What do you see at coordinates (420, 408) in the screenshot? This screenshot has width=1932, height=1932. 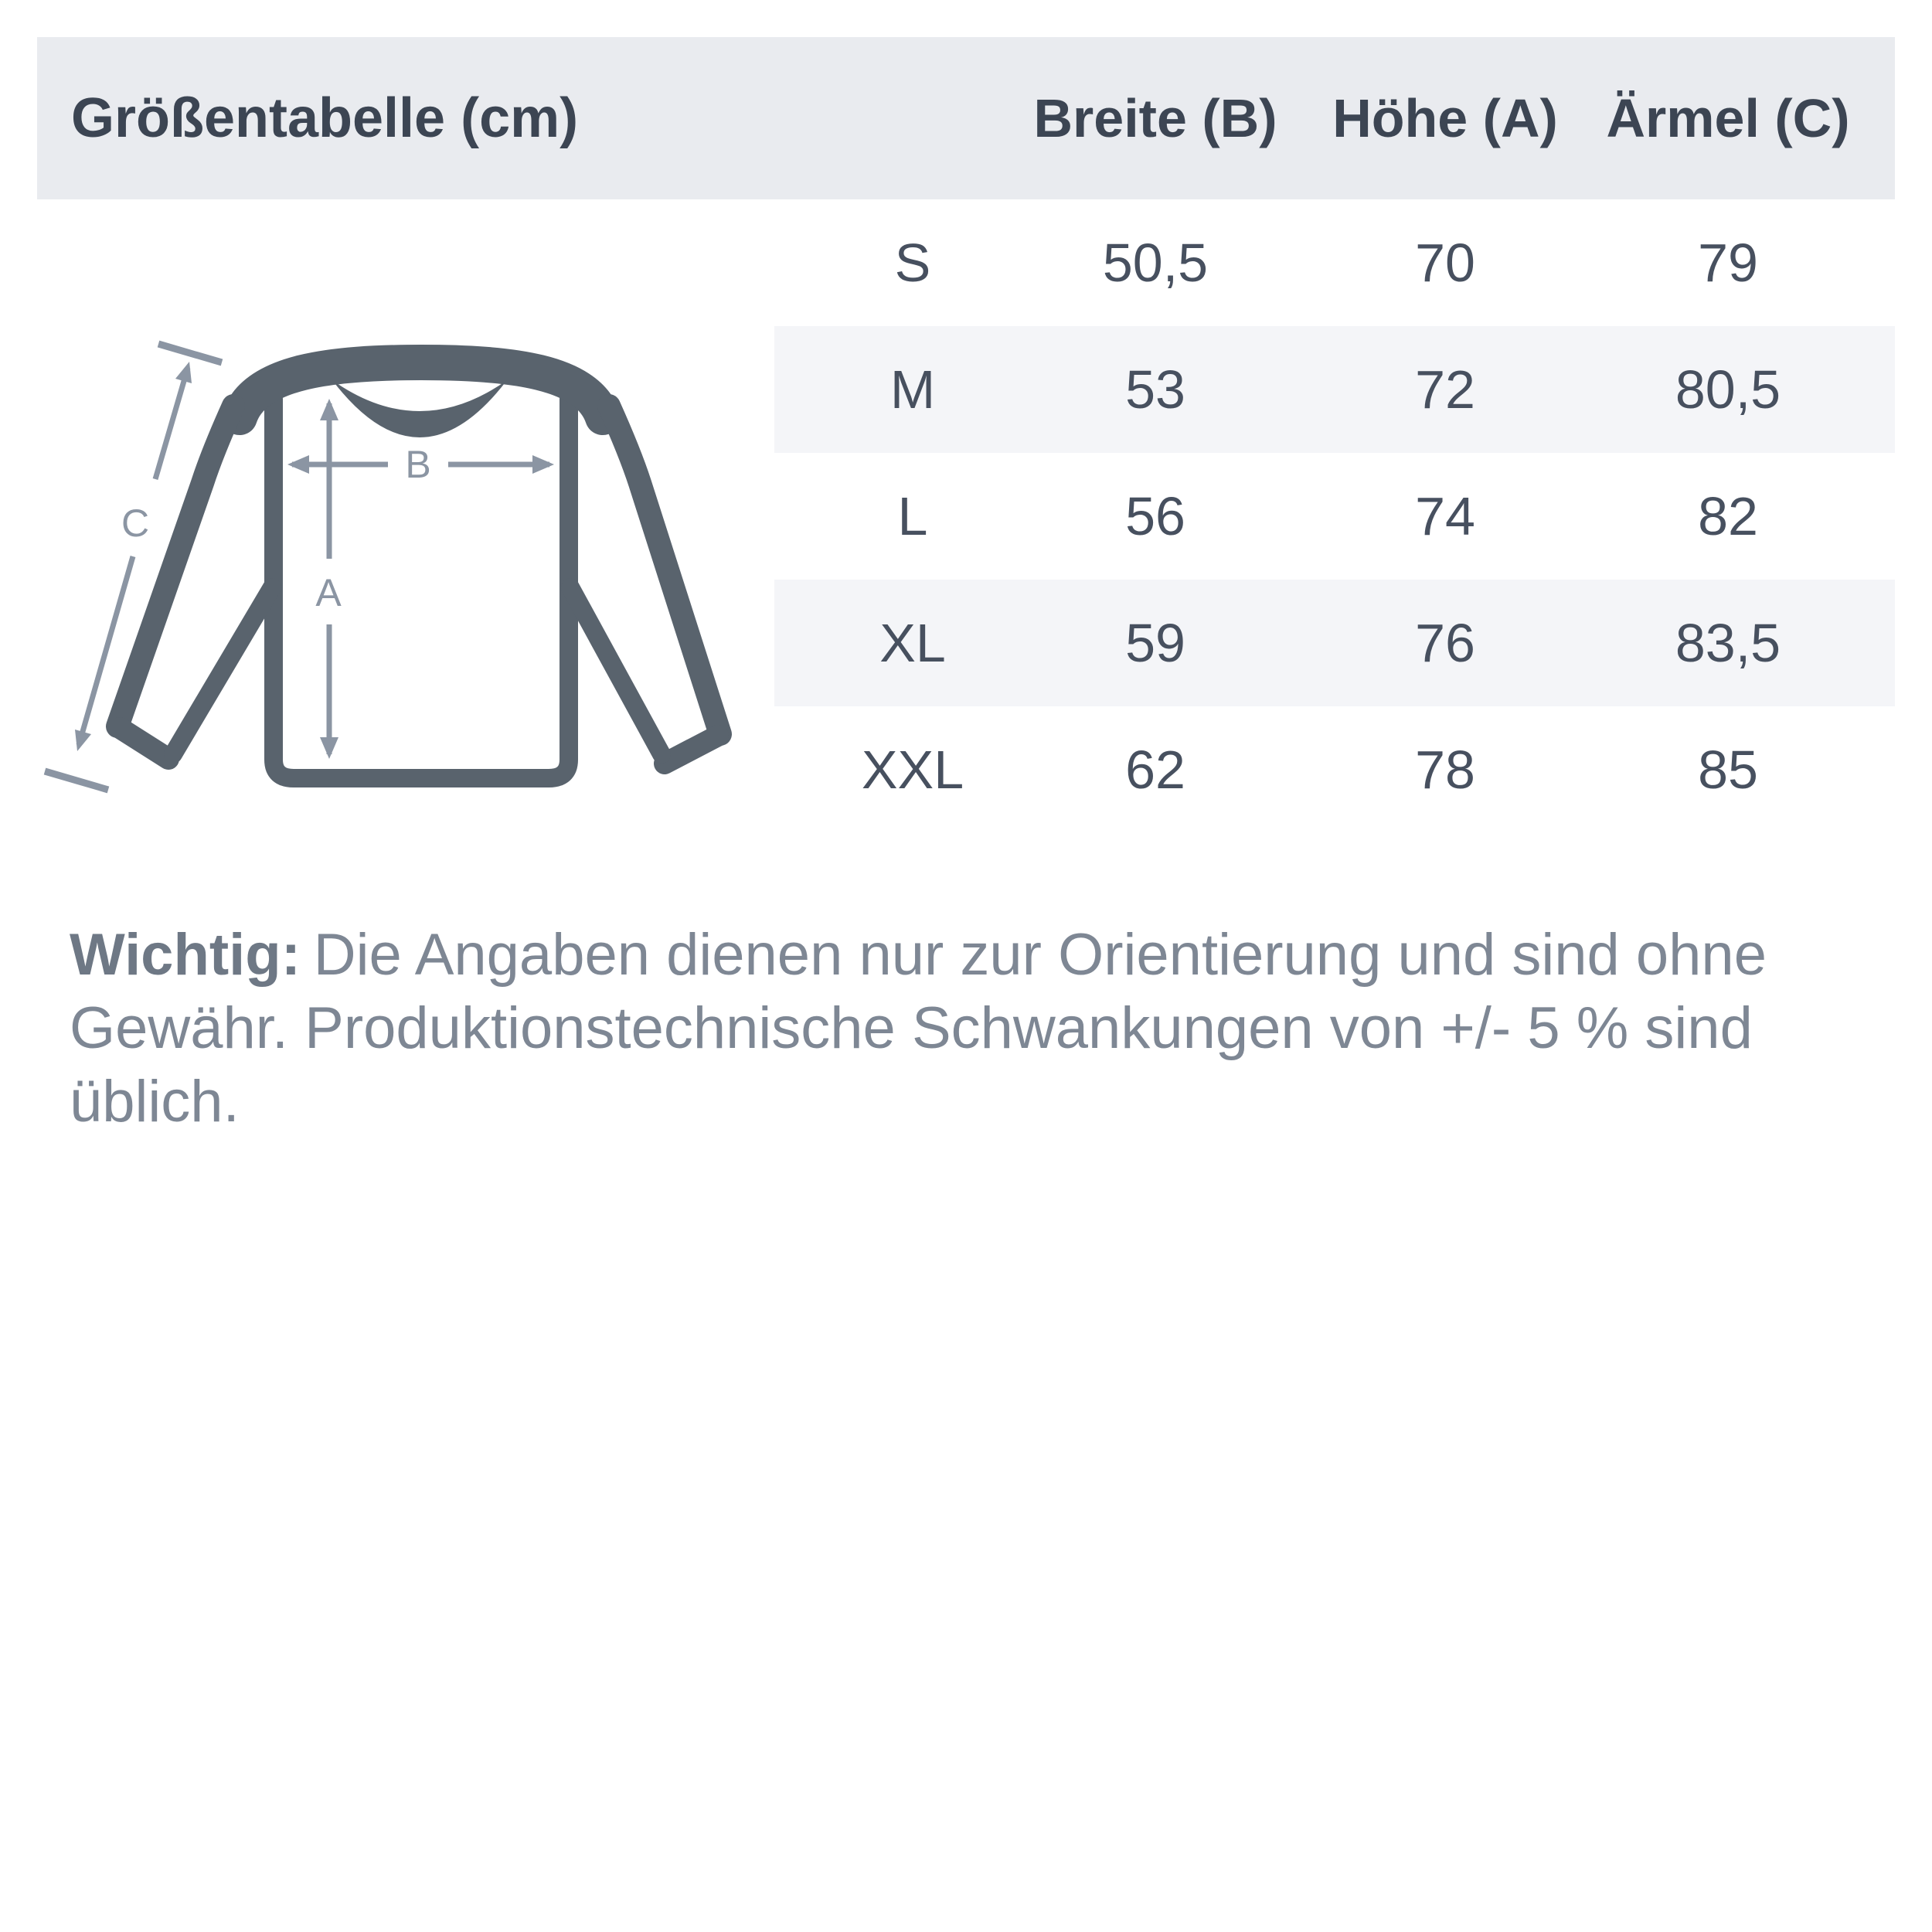 I see `sweater-collar` at bounding box center [420, 408].